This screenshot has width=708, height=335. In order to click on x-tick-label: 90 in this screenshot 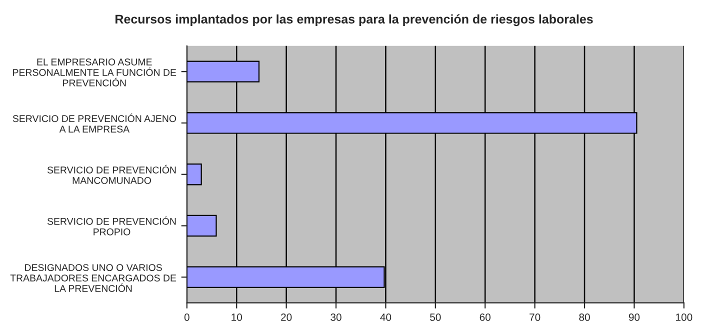, I will do `click(634, 317)`.